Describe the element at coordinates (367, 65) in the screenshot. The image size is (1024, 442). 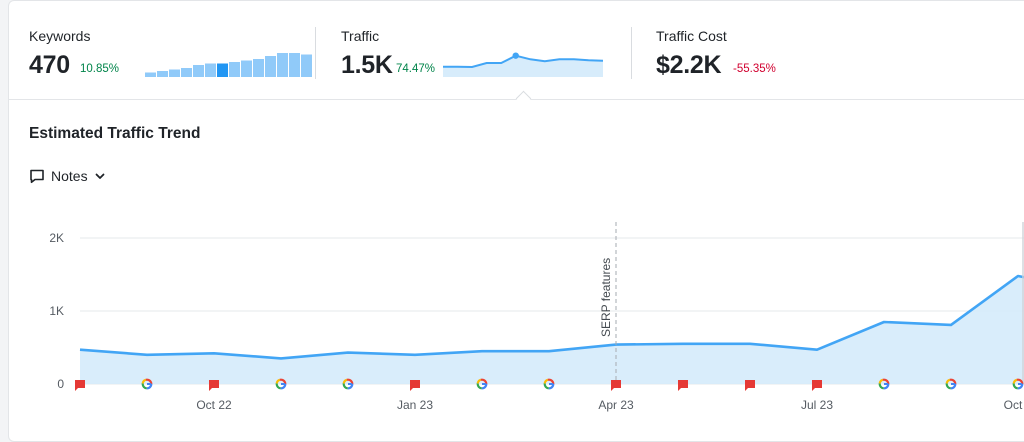
I see `traffic-value: 1.5K` at that location.